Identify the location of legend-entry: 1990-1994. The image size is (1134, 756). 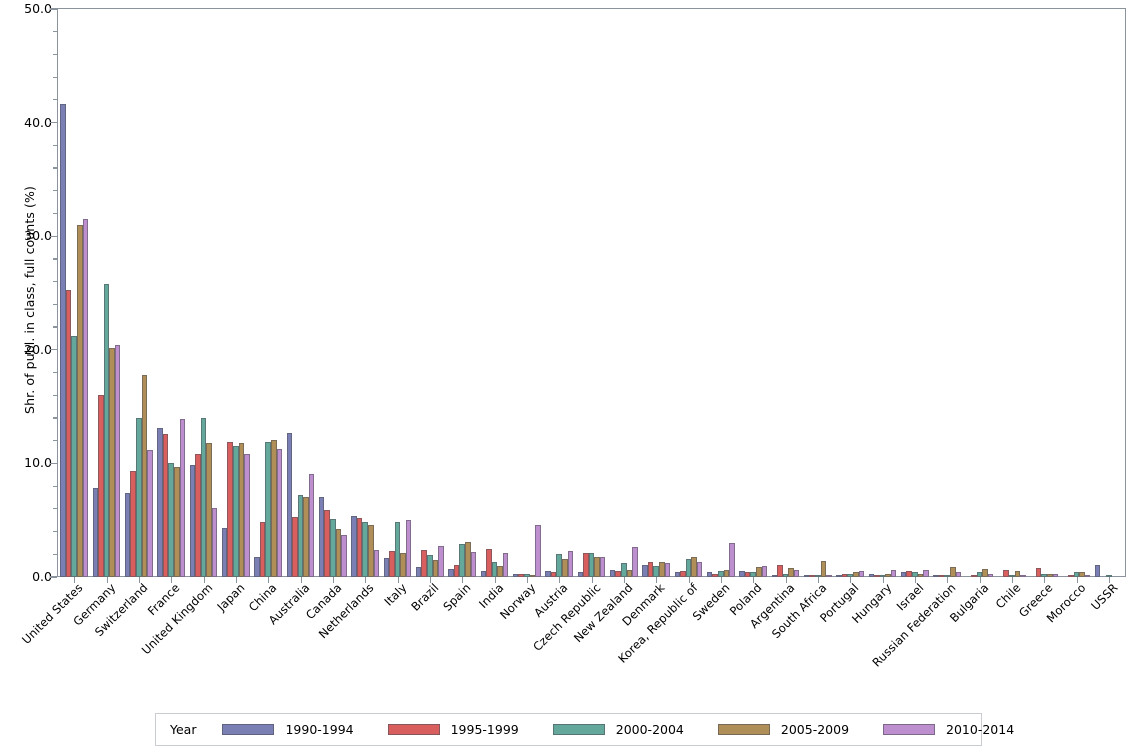
(288, 729).